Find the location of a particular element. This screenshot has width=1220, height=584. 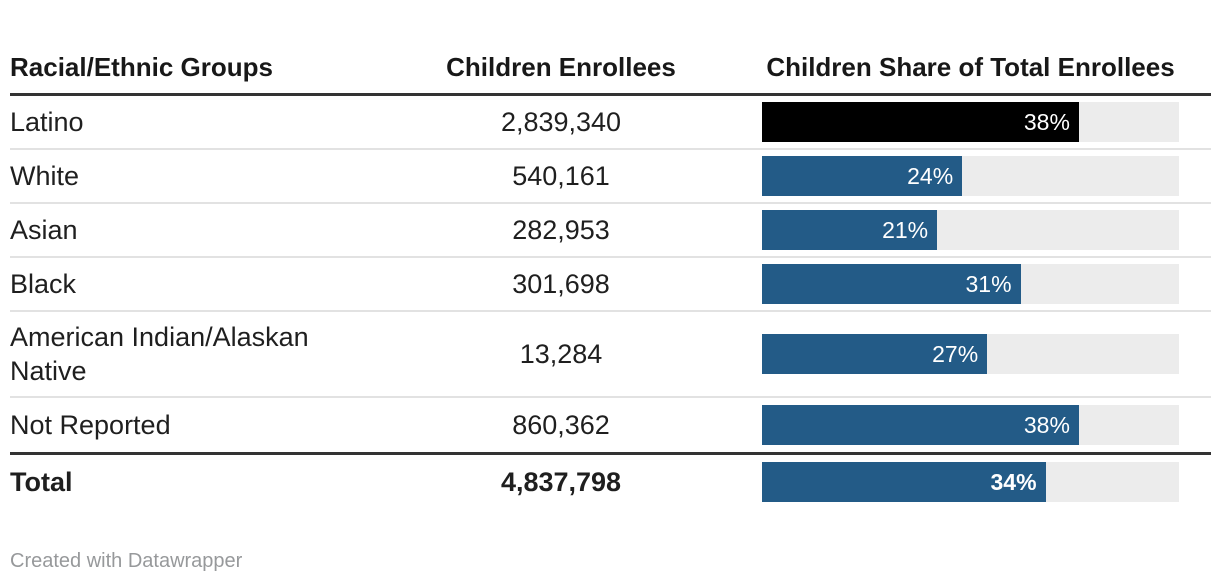

enrollees-cell: 860,362 is located at coordinates (561, 424).